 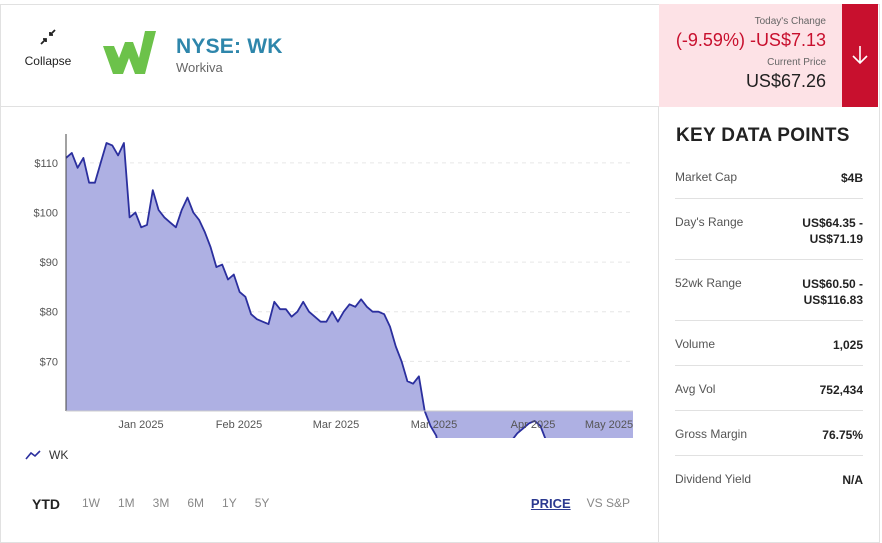 What do you see at coordinates (580, 503) in the screenshot?
I see `chart-mode-selector: PRICE VS S&P` at bounding box center [580, 503].